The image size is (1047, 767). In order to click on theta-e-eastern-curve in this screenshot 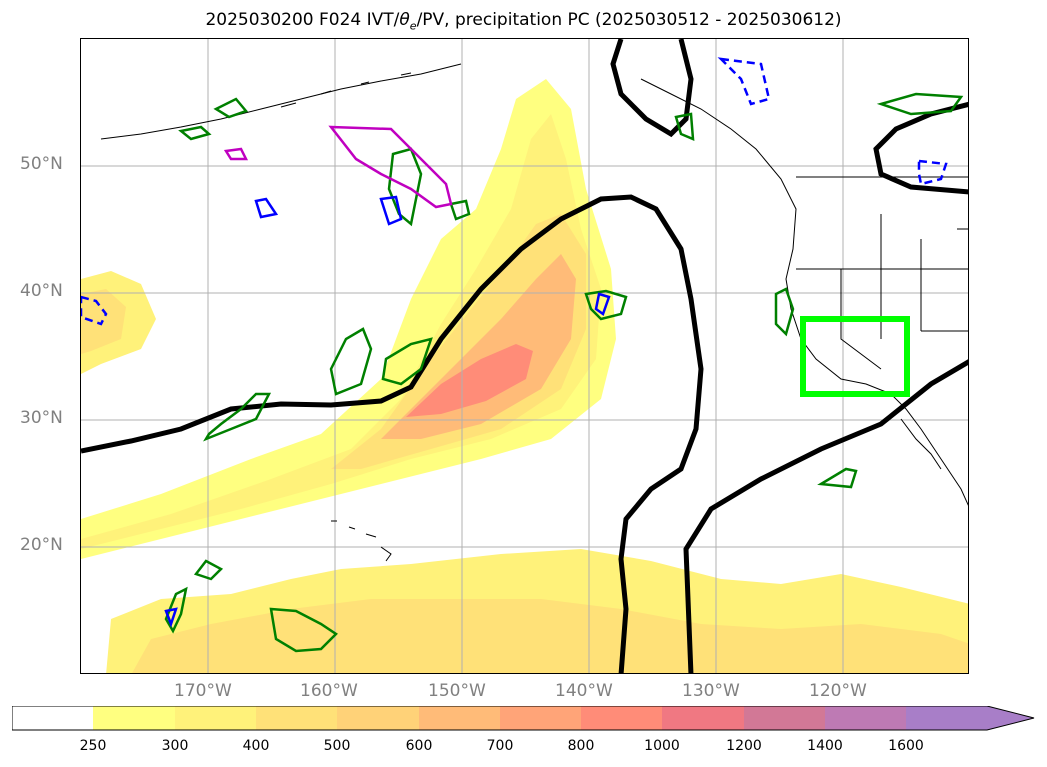, I will do `click(825, 516)`.